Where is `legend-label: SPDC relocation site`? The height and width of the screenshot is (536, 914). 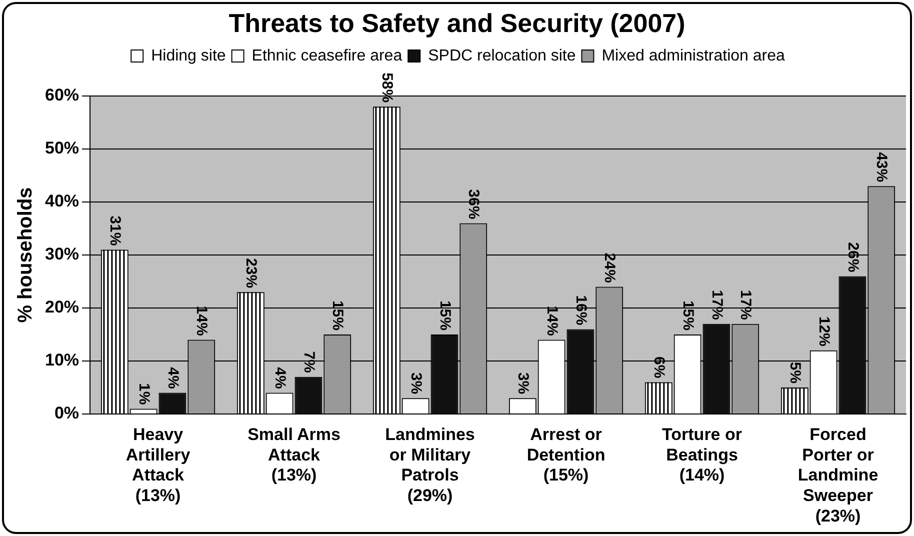
legend-label: SPDC relocation site is located at coordinates (502, 55).